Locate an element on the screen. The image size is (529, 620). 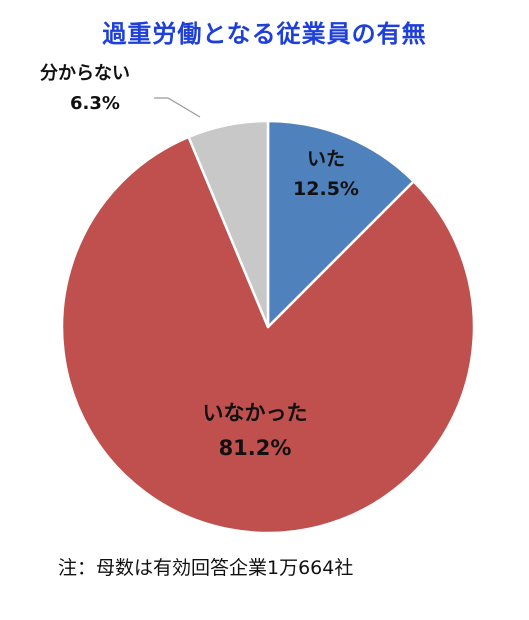
slice-category-label: いた is located at coordinates (326, 159).